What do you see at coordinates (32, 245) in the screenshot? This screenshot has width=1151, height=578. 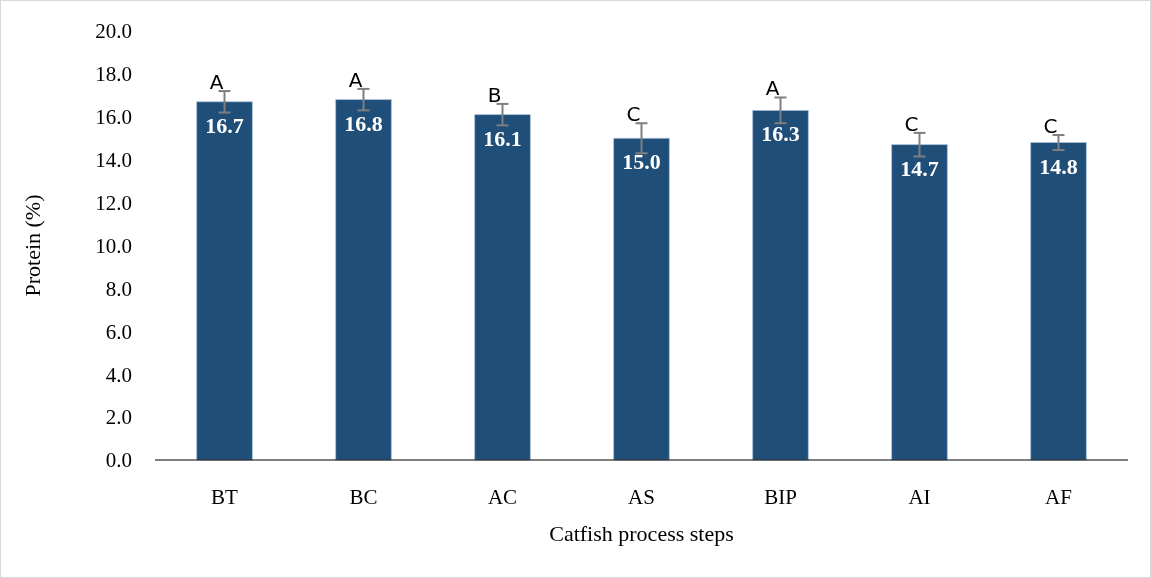 I see `y-axis-title: Protein (%)` at bounding box center [32, 245].